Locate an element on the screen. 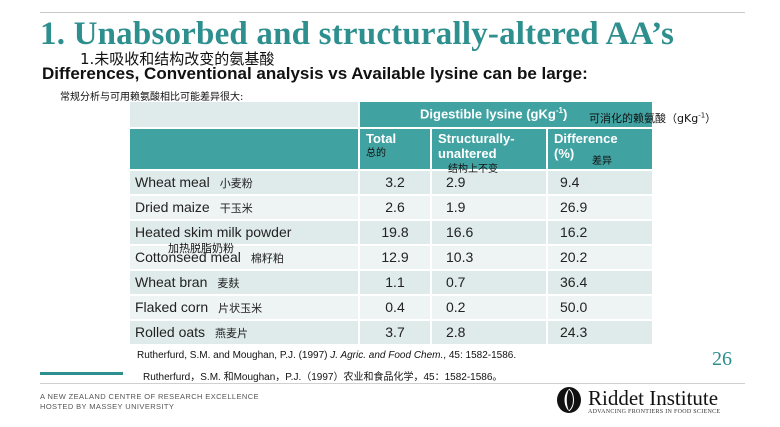 The width and height of the screenshot is (780, 427). total-value: 3.2 is located at coordinates (395, 182).